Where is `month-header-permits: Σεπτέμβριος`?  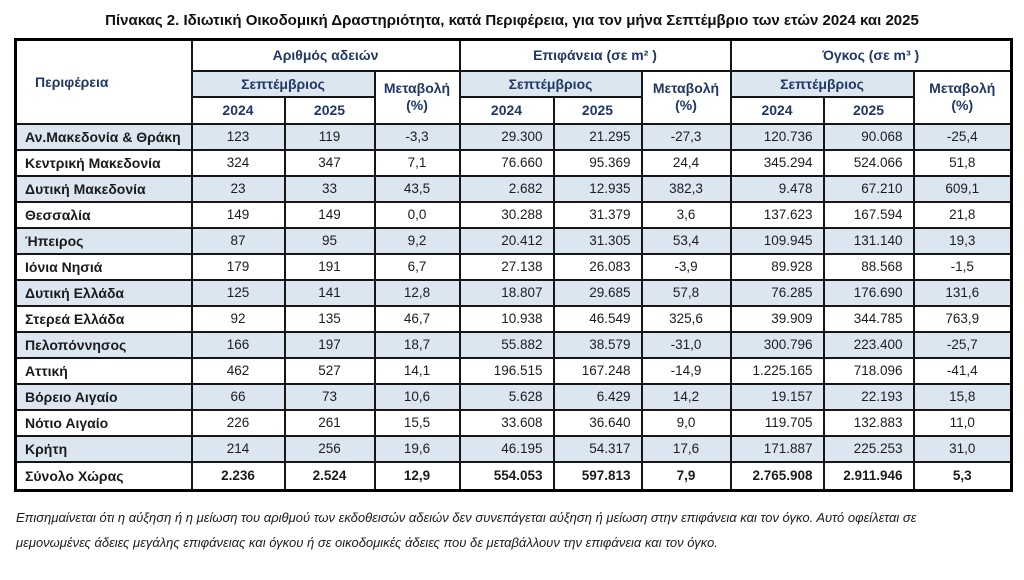 month-header-permits: Σεπτέμβριος is located at coordinates (283, 83).